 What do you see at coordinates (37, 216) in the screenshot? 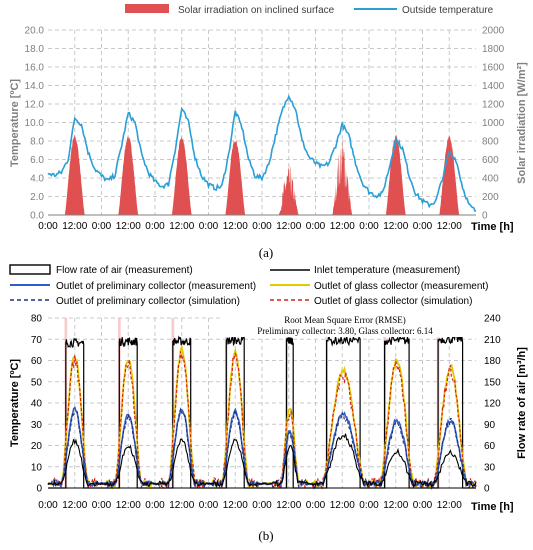
I see `y-tick-label: 0.0` at bounding box center [37, 216].